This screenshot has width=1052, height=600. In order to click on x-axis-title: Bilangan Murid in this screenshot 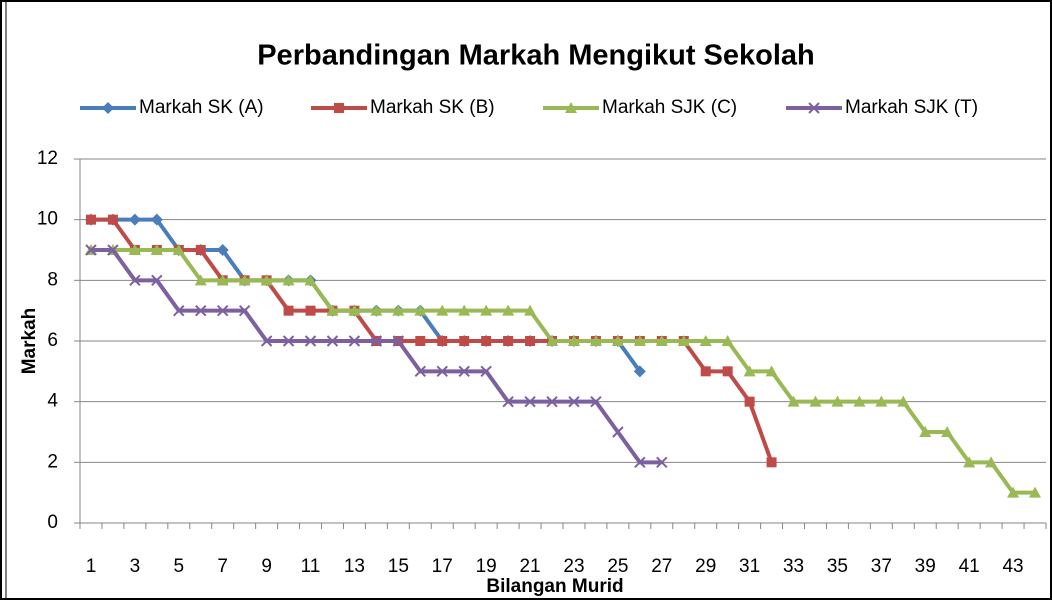, I will do `click(554, 586)`.